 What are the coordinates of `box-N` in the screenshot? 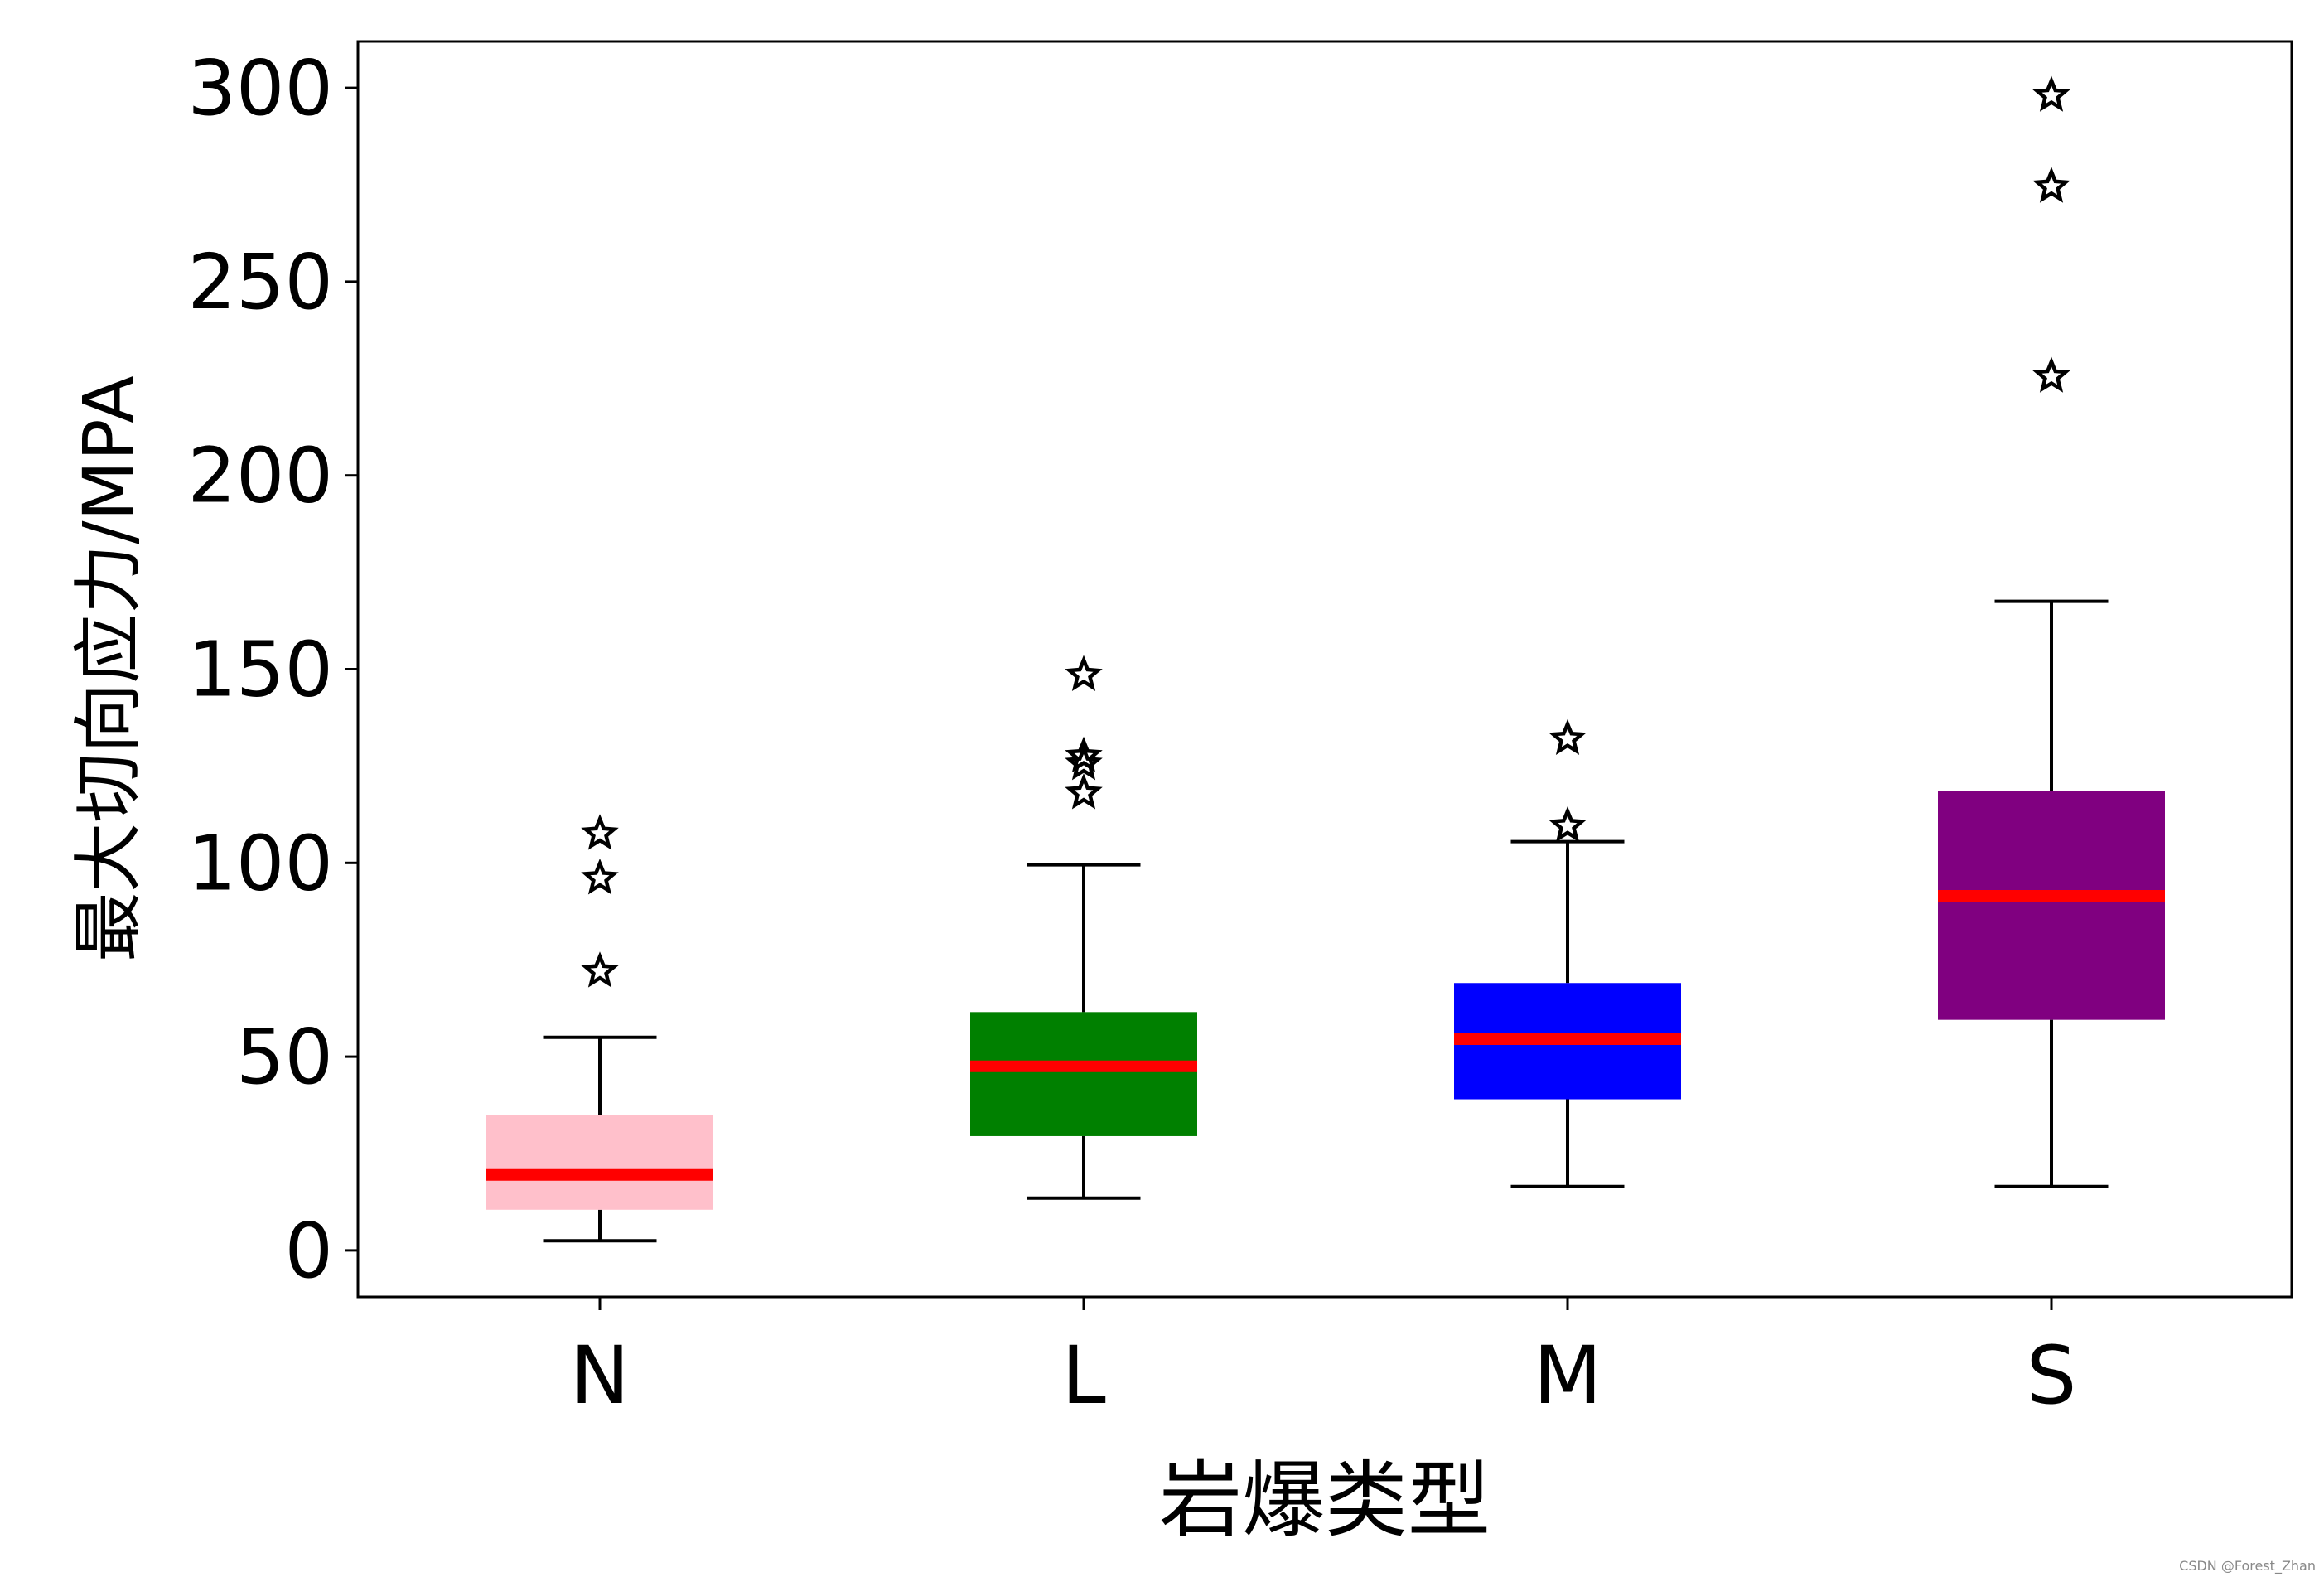 It's located at (599, 1162).